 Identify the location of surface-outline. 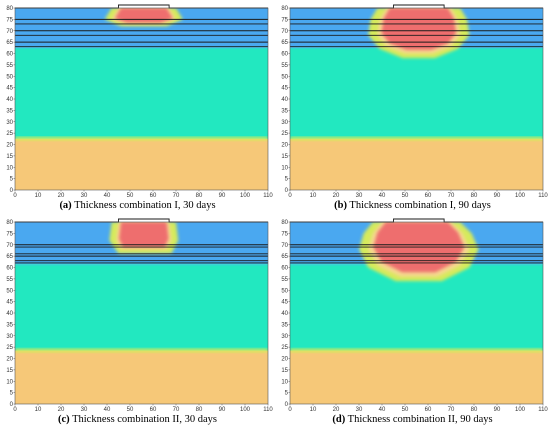
(141, 6).